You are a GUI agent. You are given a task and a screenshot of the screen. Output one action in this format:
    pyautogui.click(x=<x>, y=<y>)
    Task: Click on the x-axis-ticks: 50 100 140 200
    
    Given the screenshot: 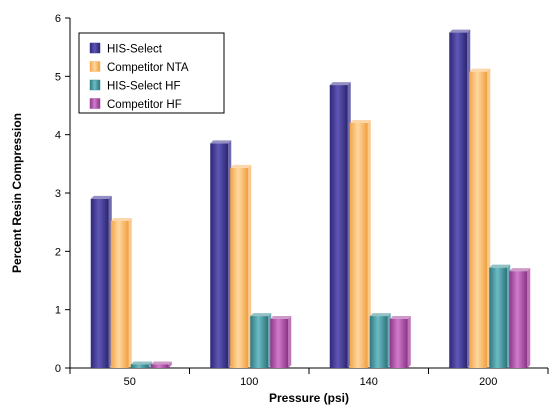 What is the action you would take?
    pyautogui.click(x=309, y=378)
    